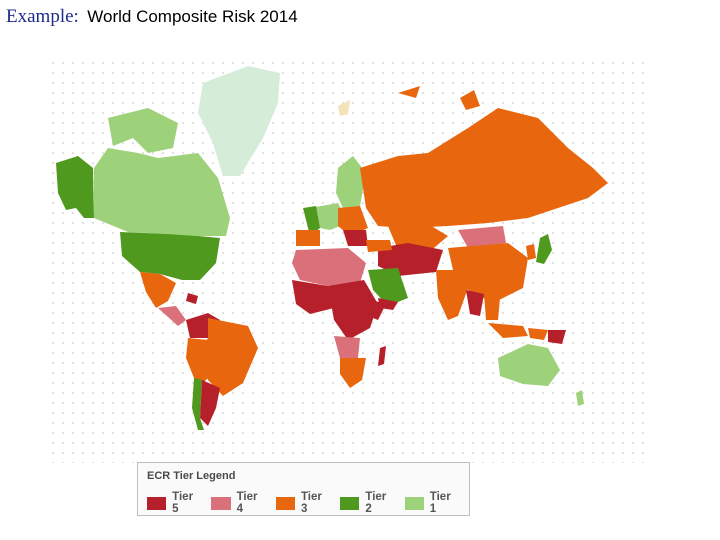 The height and width of the screenshot is (540, 720). What do you see at coordinates (170, 256) in the screenshot?
I see `region-usa` at bounding box center [170, 256].